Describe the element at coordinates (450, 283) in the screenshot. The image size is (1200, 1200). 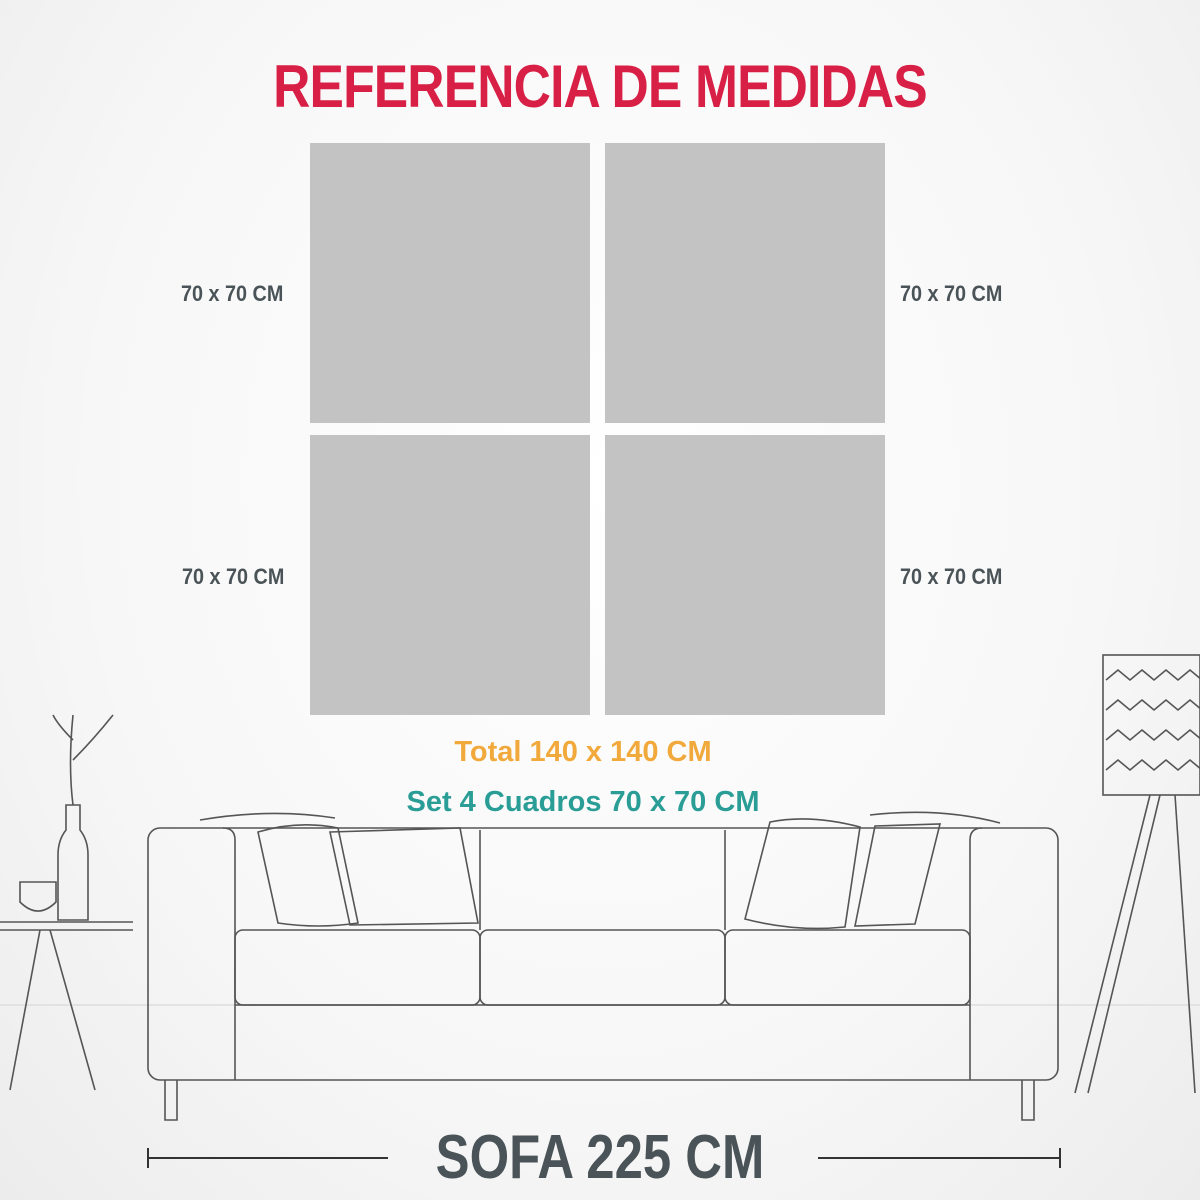
I see `panel-top-left` at that location.